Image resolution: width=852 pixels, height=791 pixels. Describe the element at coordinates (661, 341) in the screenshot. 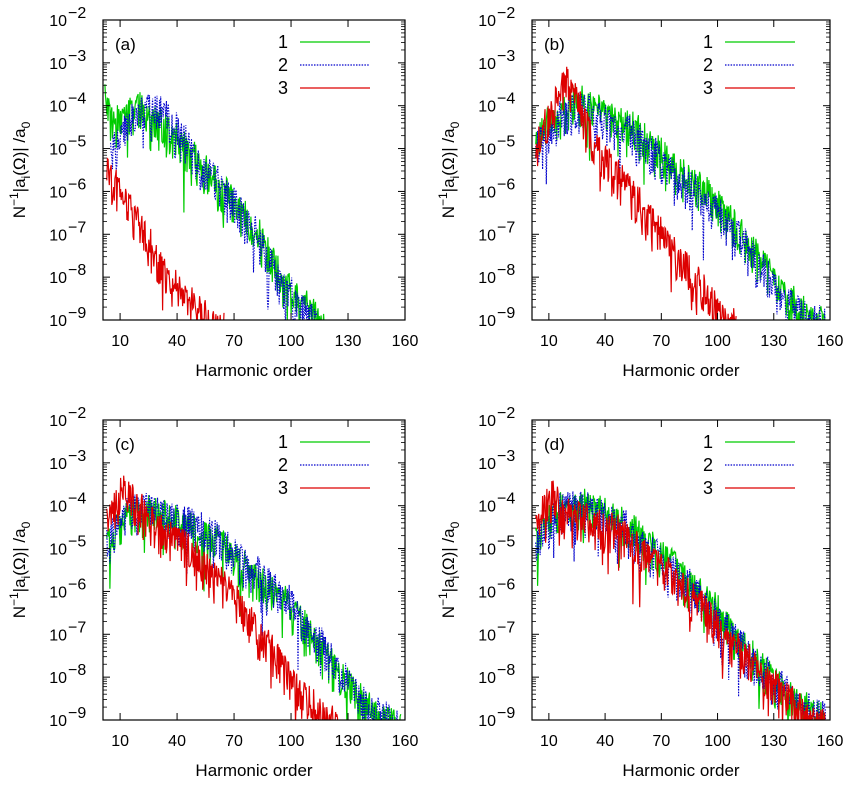

I see `x-tick-label: 70` at that location.